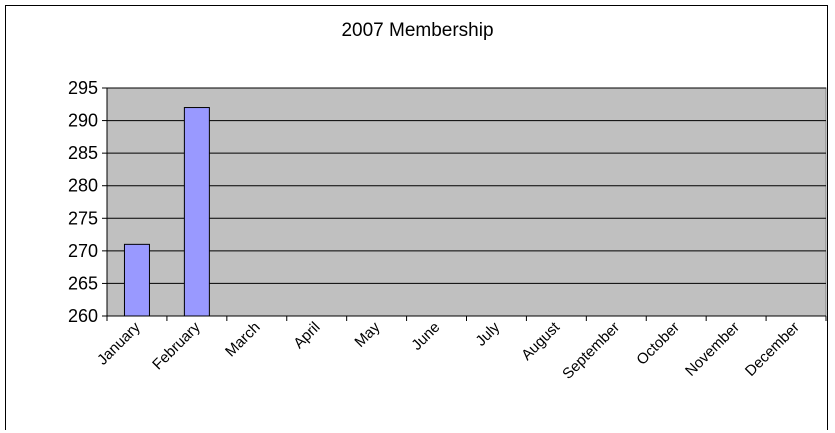  I want to click on bar-january, so click(136, 280).